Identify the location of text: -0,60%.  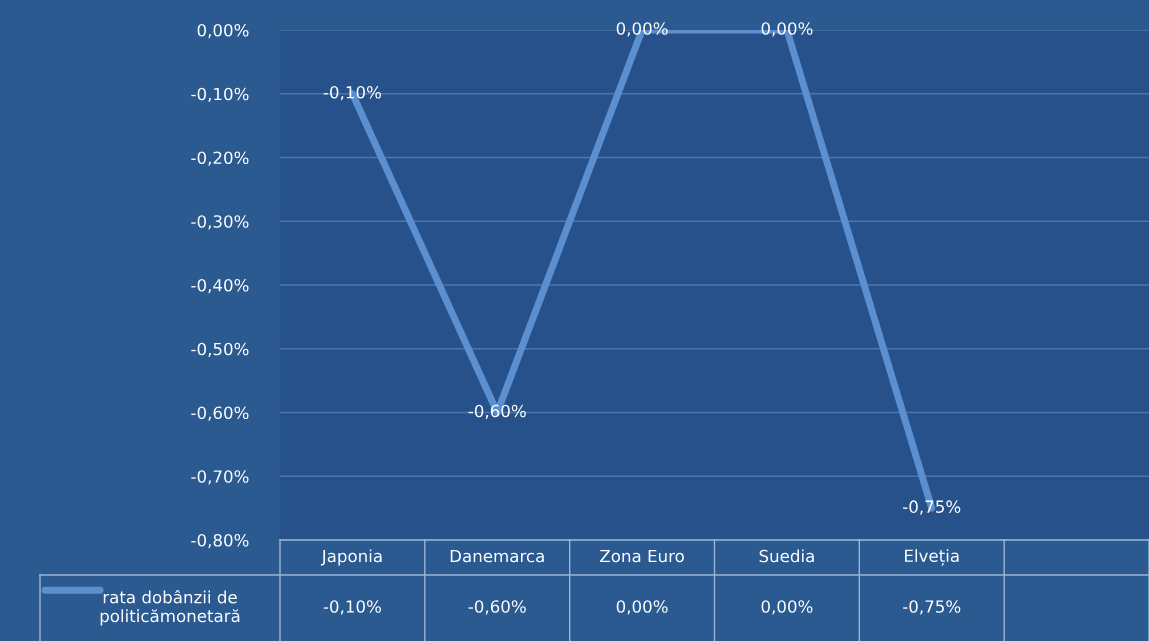
(497, 412).